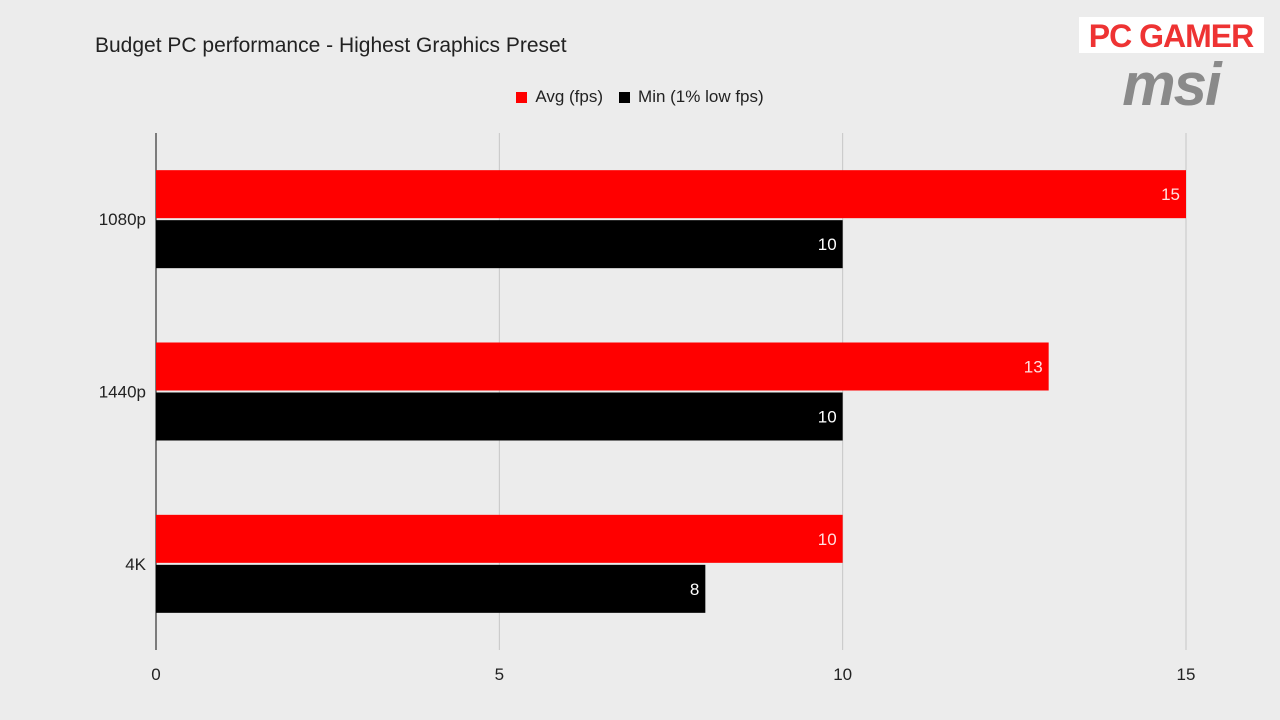 The width and height of the screenshot is (1280, 720). I want to click on x-tick-label: 15, so click(1186, 674).